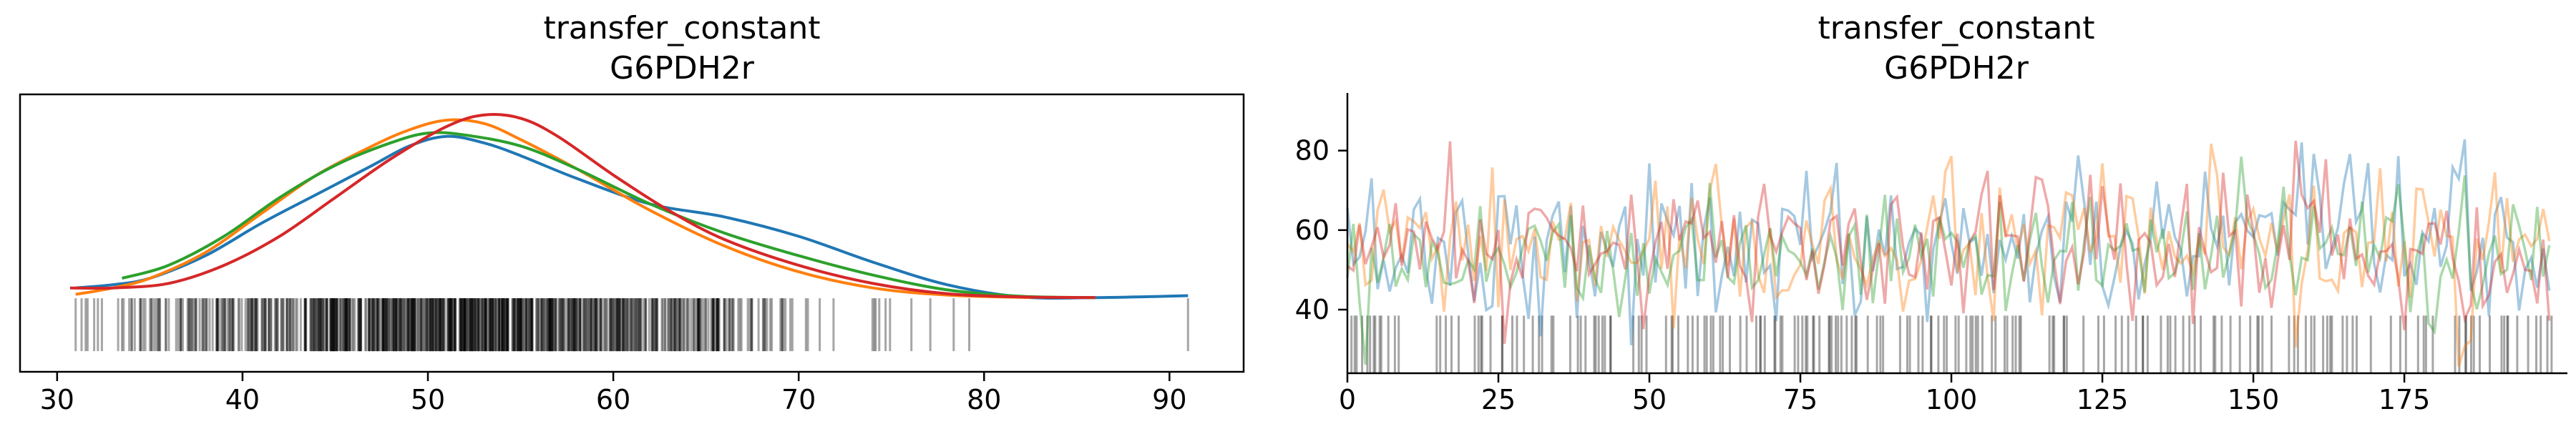  I want to click on kde-title: transfer_constant, so click(681, 28).